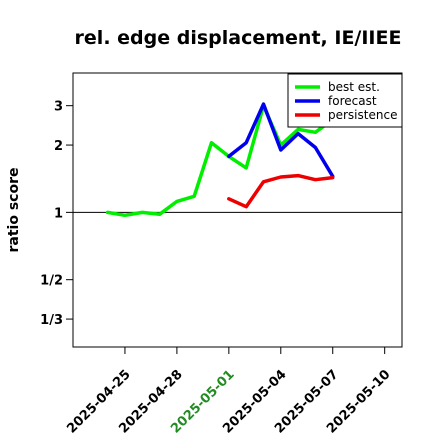  Describe the element at coordinates (14, 210) in the screenshot. I see `y-axis-label: ratio score` at that location.